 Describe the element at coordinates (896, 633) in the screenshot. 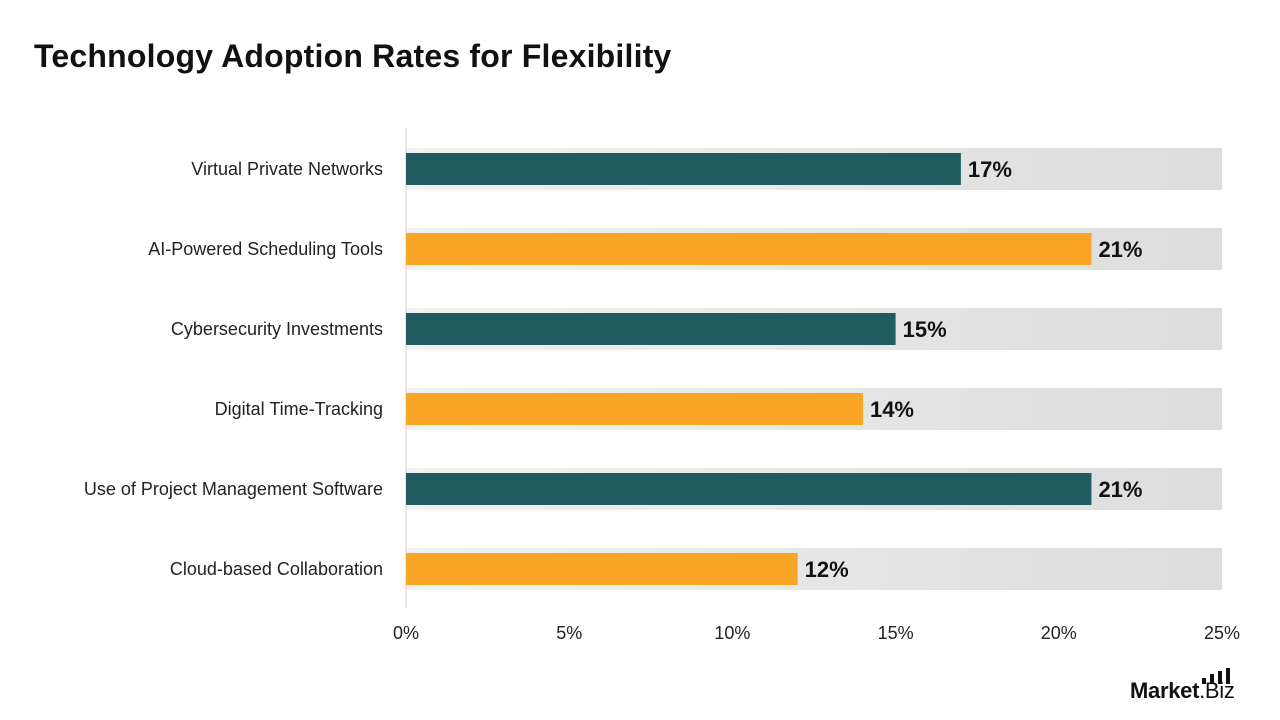

I see `x-tick-label: 15%` at that location.